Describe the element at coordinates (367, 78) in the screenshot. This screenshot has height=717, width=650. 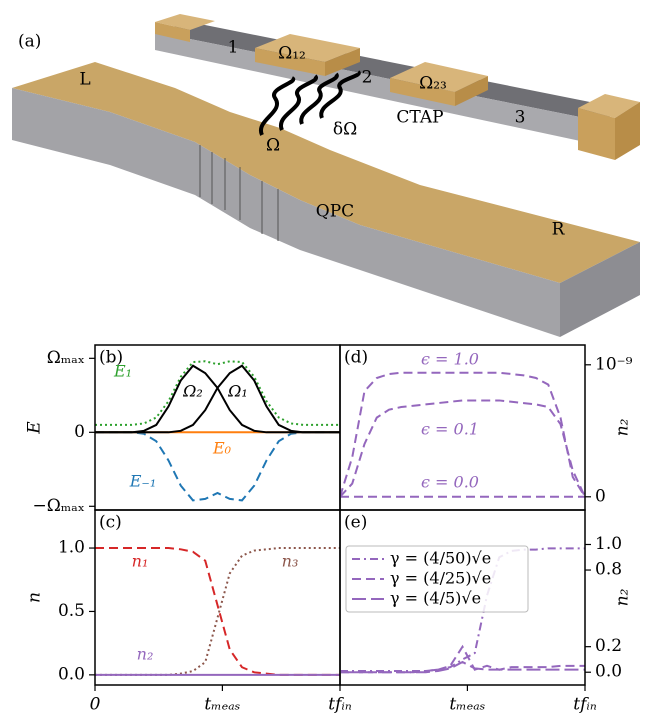
I see `illustration-label: 2` at that location.